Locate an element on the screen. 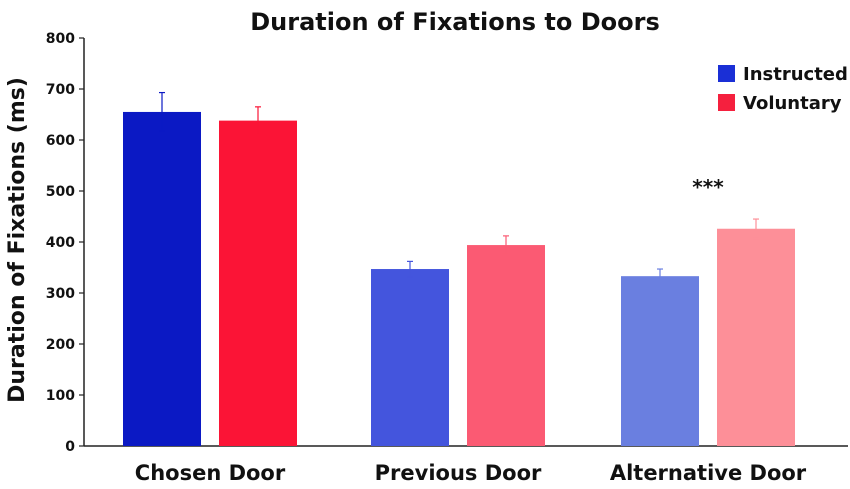 The height and width of the screenshot is (489, 850). chart-title: Duration of Fixations to Doors is located at coordinates (455, 22).